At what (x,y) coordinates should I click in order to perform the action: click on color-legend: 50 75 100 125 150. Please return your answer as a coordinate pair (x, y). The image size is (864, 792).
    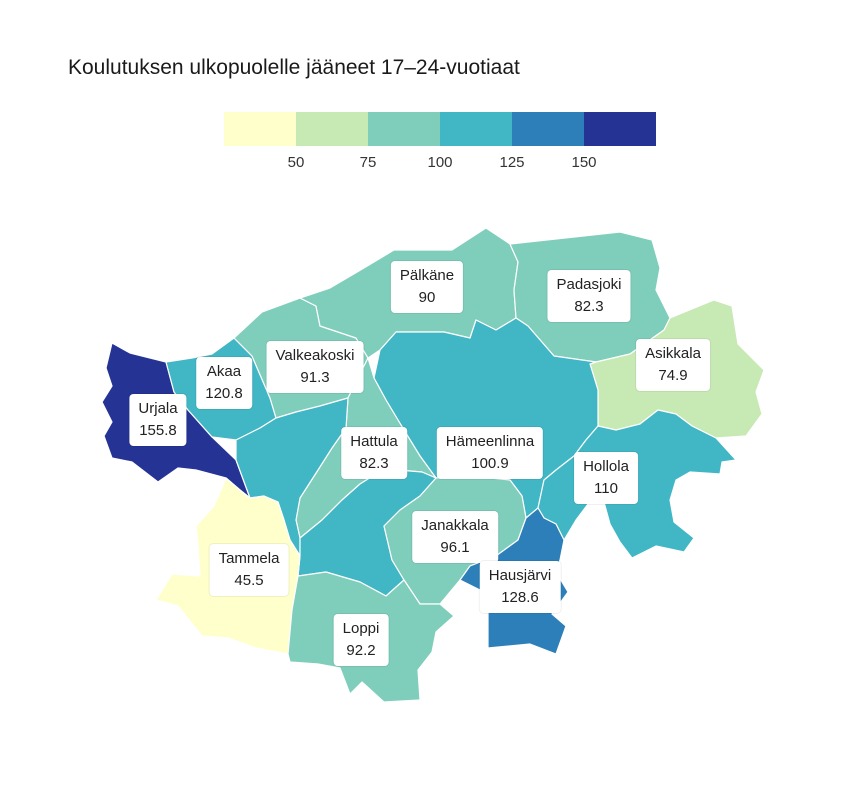
    Looking at the image, I should click on (440, 143).